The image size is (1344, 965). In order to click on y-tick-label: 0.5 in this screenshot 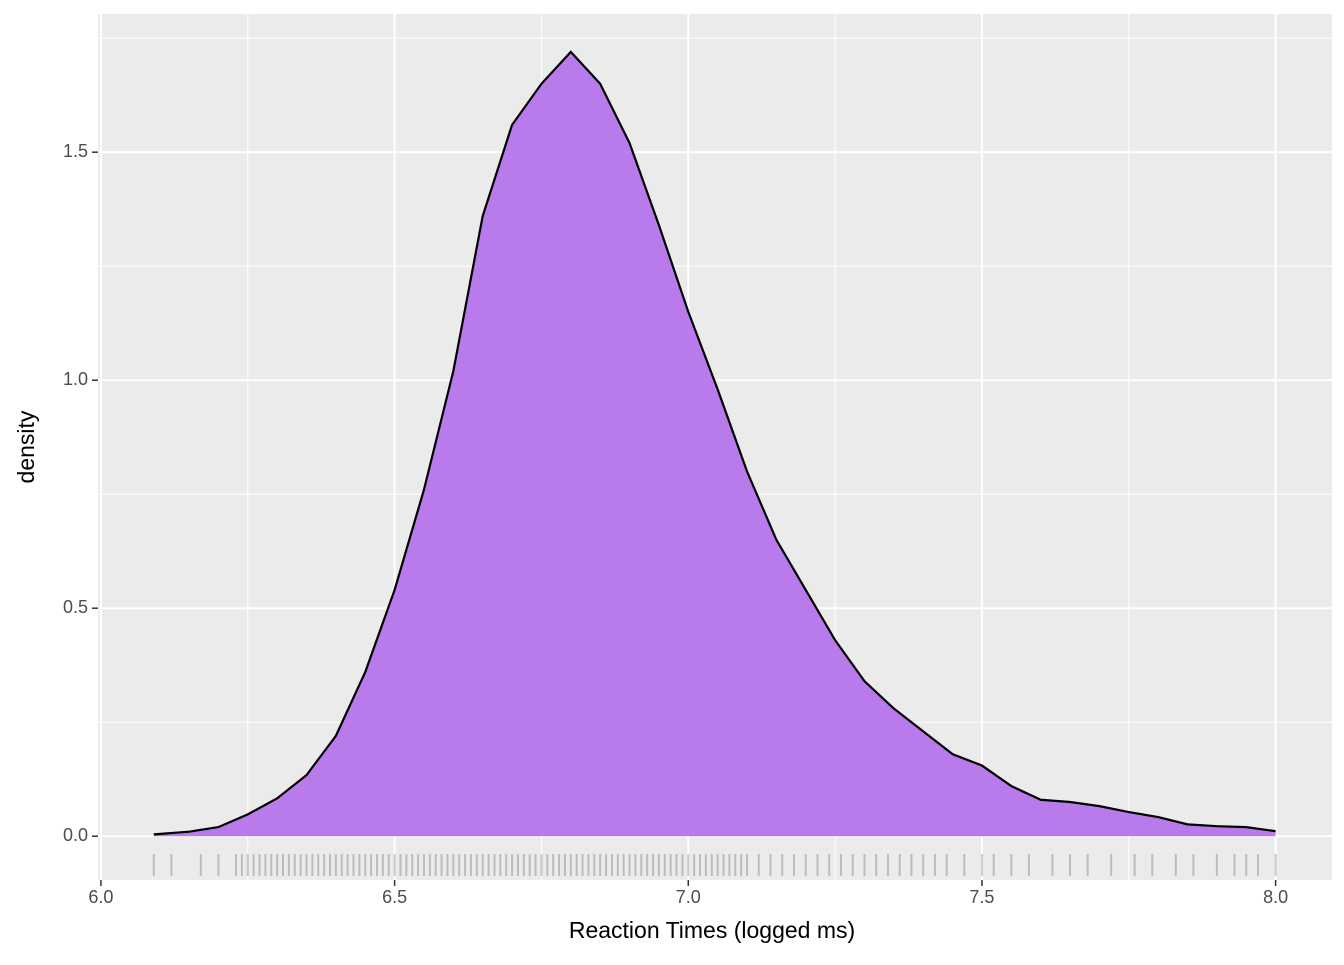, I will do `click(75, 607)`.